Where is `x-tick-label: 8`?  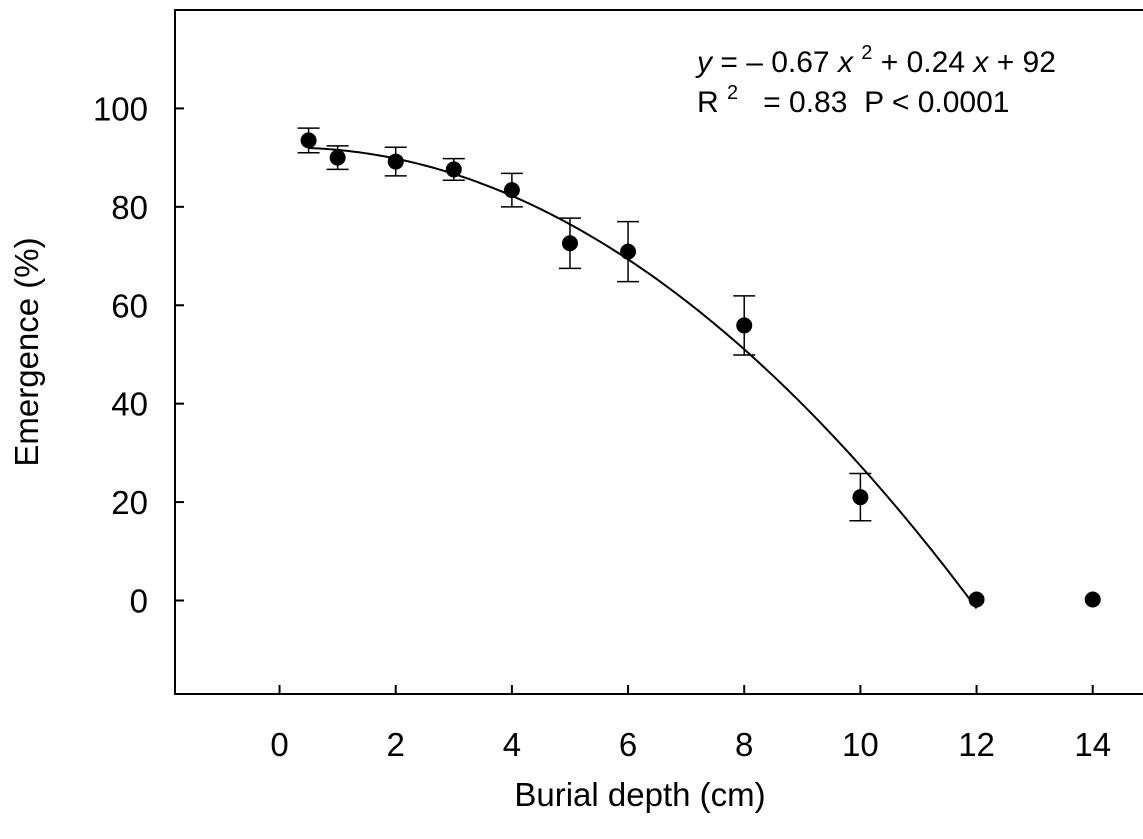
x-tick-label: 8 is located at coordinates (744, 744).